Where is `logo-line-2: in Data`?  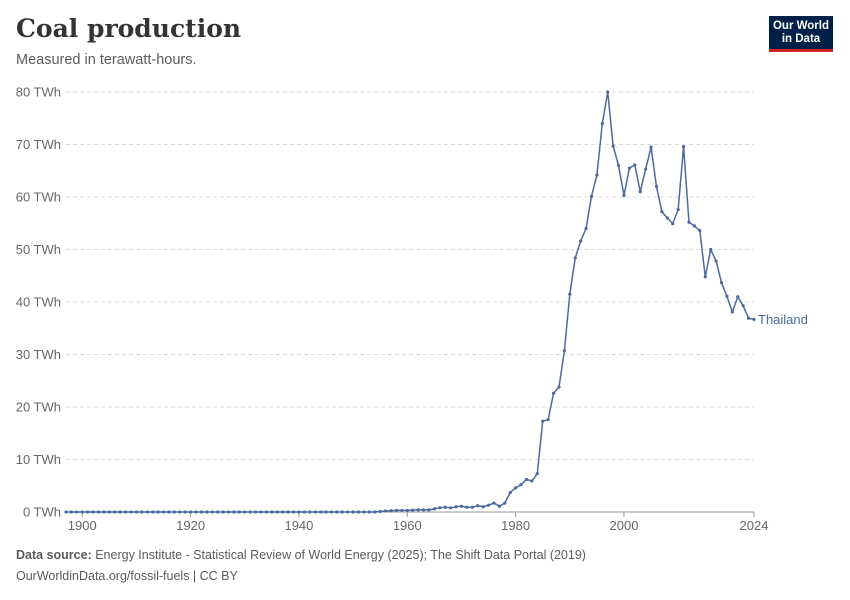 logo-line-2: in Data is located at coordinates (801, 38).